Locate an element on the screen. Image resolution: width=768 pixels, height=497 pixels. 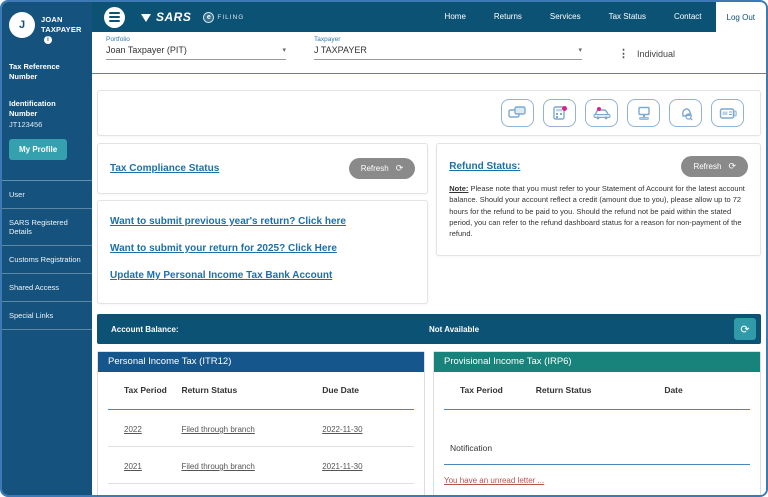
tax-compliance-card: Tax Compliance Status Refresh ⟳ is located at coordinates (263, 168).